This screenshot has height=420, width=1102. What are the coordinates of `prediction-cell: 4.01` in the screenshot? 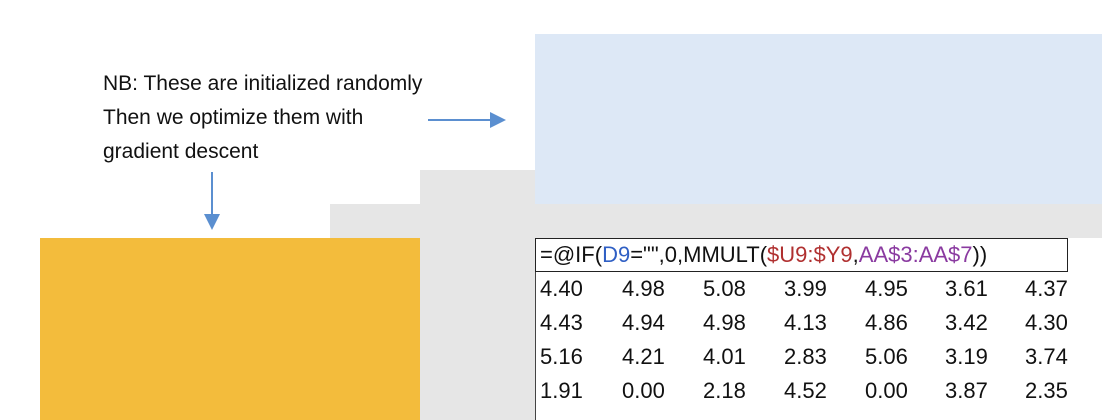 It's located at (724, 356).